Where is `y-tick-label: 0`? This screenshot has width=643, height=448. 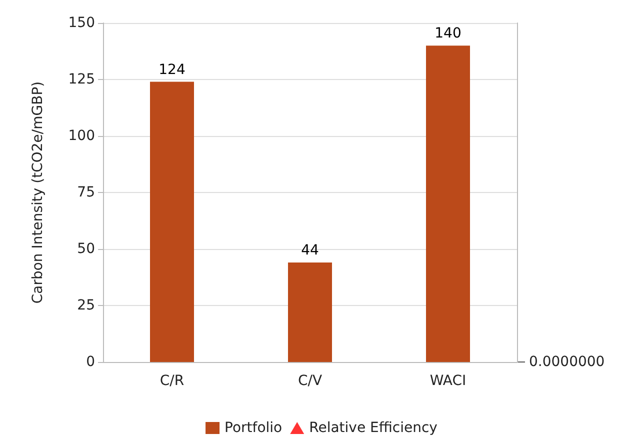
y-tick-label: 0 is located at coordinates (90, 362).